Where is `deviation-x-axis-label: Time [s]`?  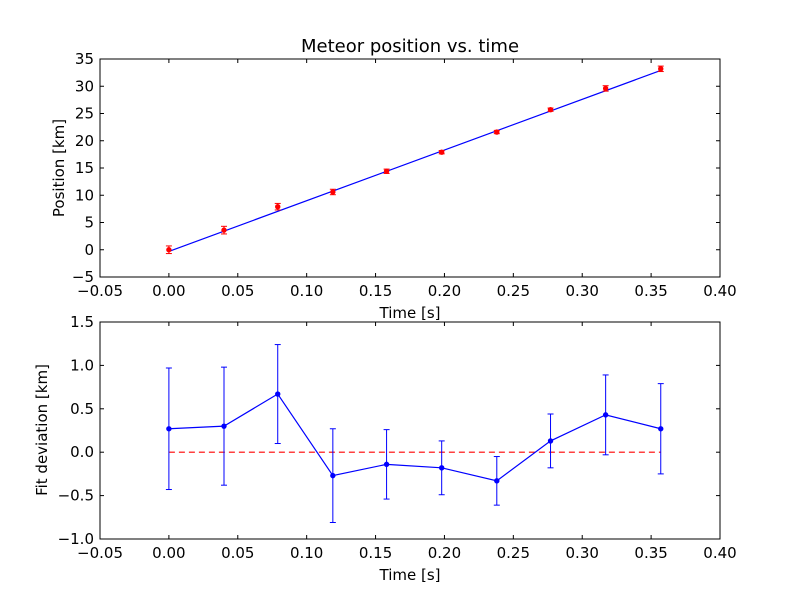 deviation-x-axis-label: Time [s] is located at coordinates (410, 575).